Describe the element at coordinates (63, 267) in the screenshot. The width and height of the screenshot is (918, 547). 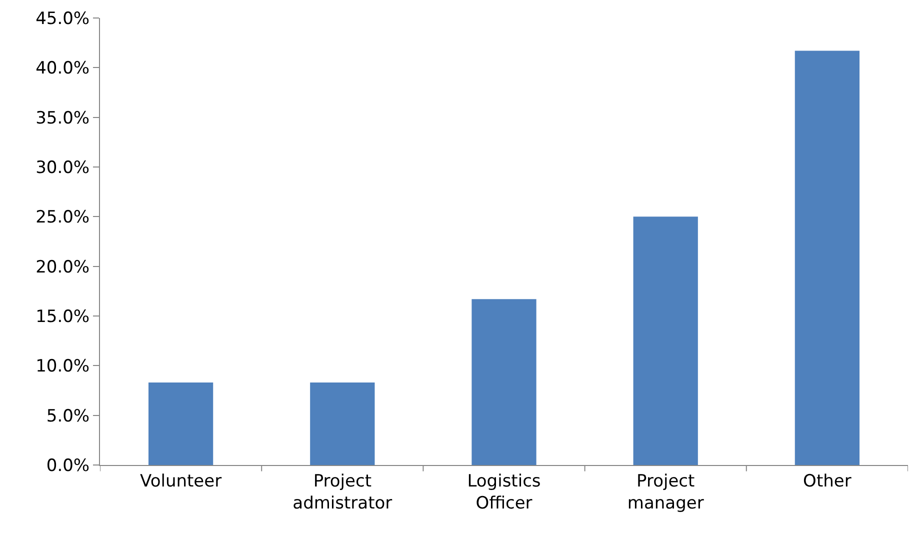
I see `y-tick-label: 20.0%` at that location.